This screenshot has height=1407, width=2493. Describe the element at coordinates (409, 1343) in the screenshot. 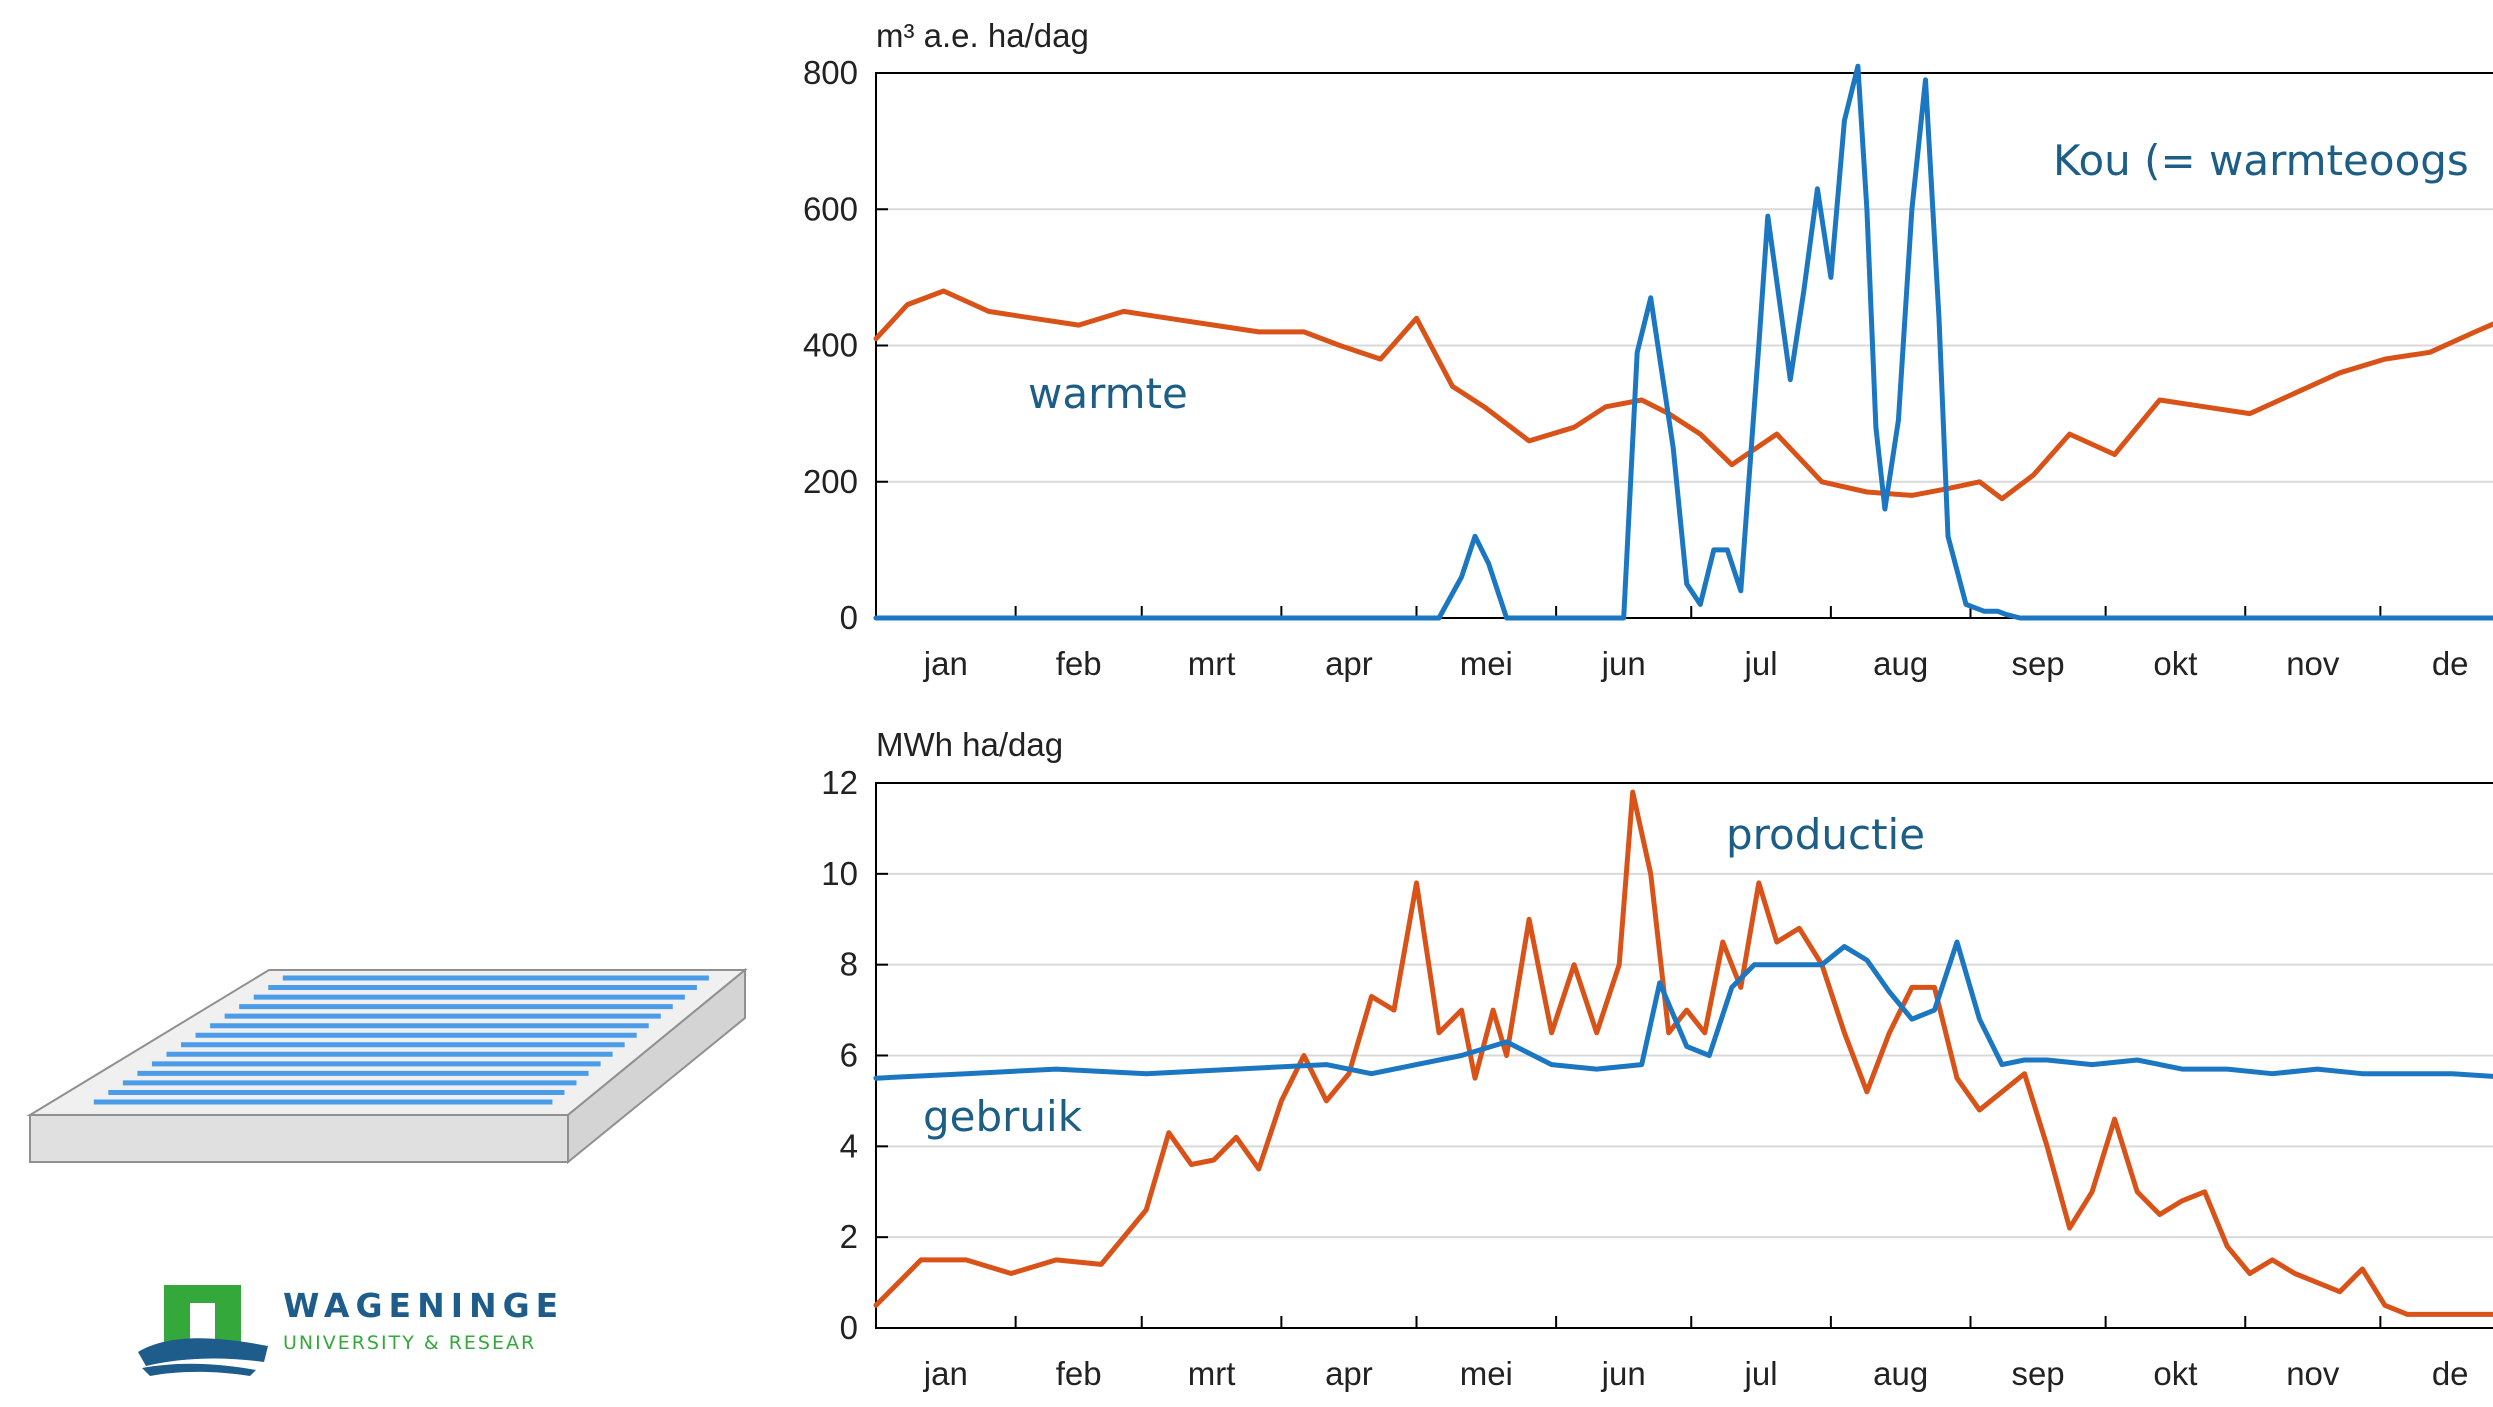

I see `logo-line2: UNIVERSITY & RESEAR` at that location.